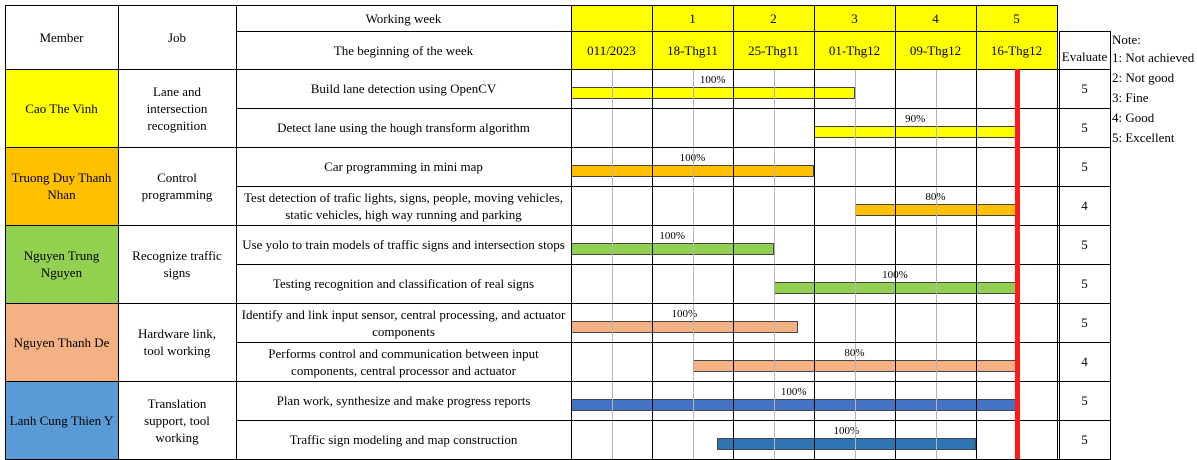 The image size is (1197, 460). I want to click on note-item: 3: Fine, so click(1130, 97).